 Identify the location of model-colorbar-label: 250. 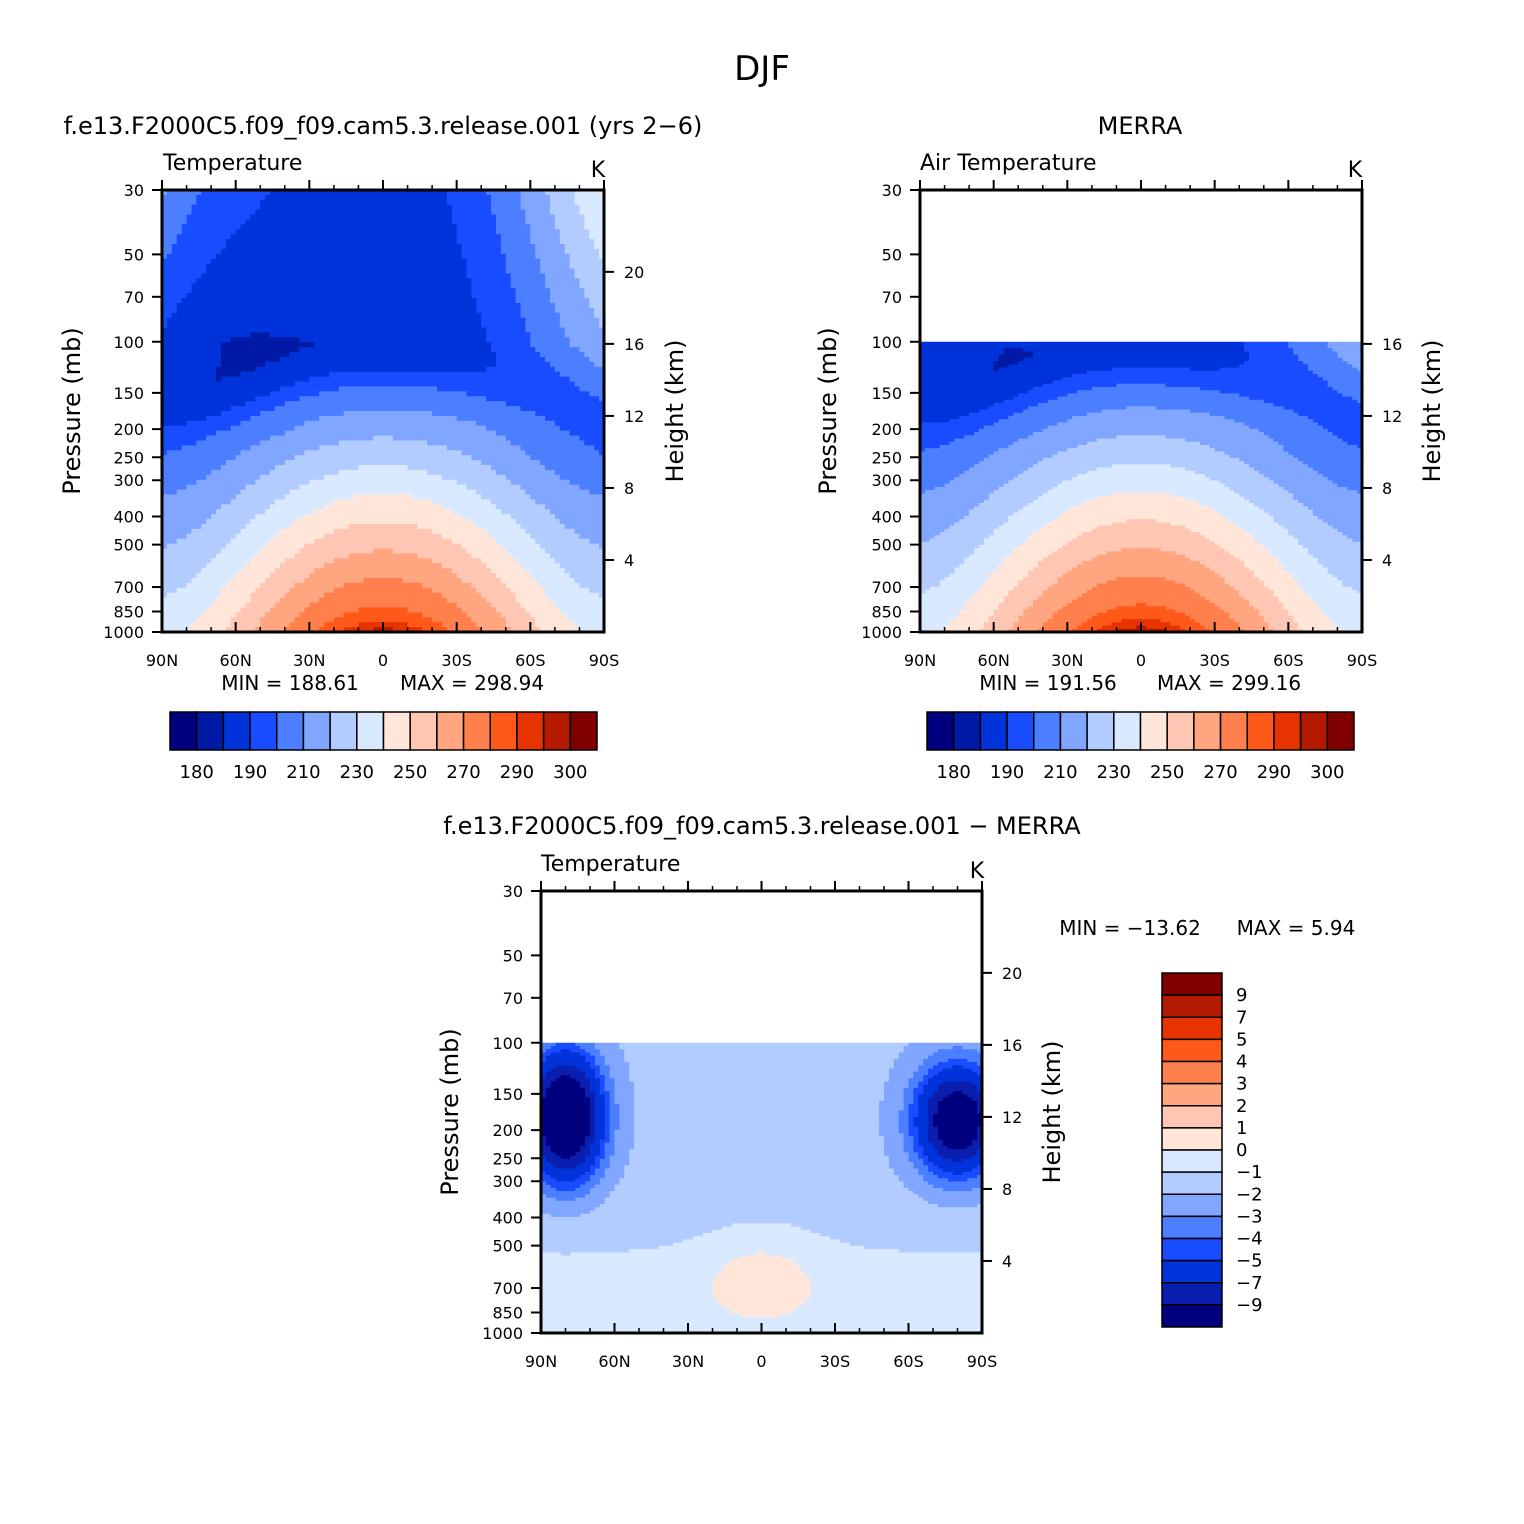
(410, 772).